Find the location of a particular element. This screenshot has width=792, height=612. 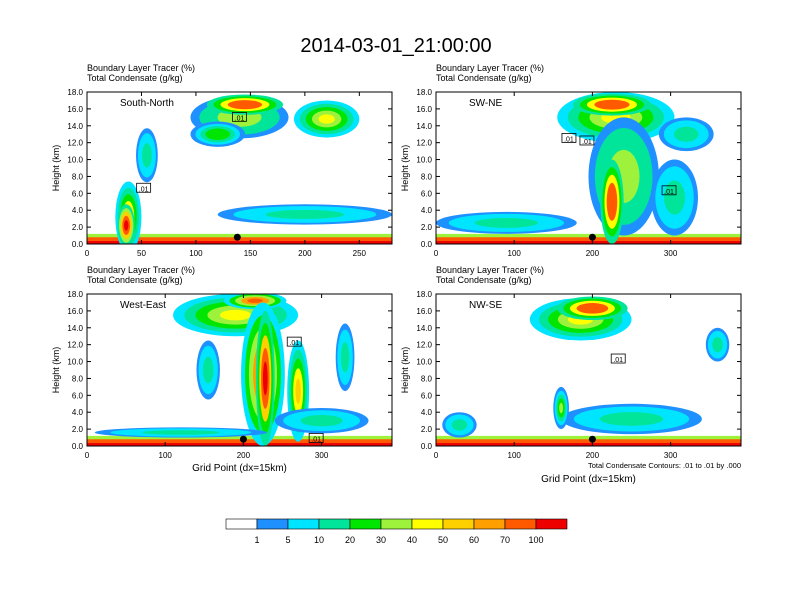

subtitle-condensate: Total Condensate (g/kg) is located at coordinates (135, 280).